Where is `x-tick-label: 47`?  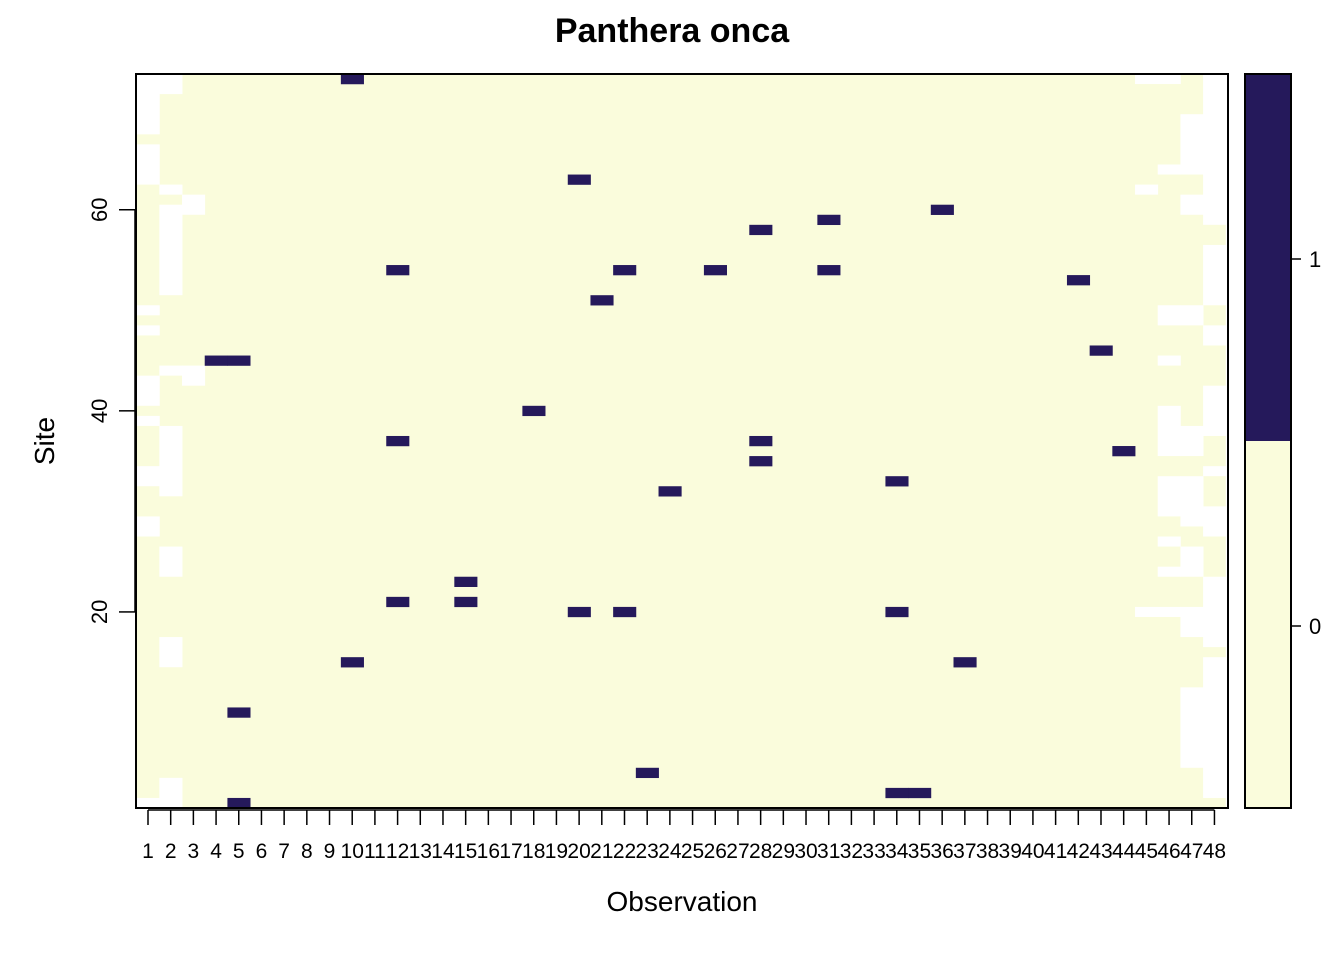 x-tick-label: 47 is located at coordinates (1191, 851).